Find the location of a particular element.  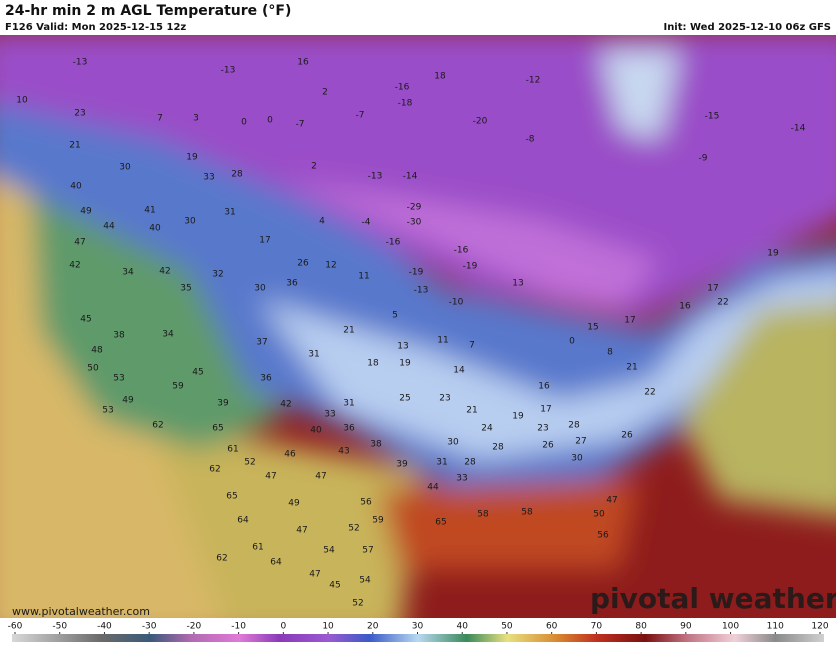

temperature-label: 31 is located at coordinates (441, 463).